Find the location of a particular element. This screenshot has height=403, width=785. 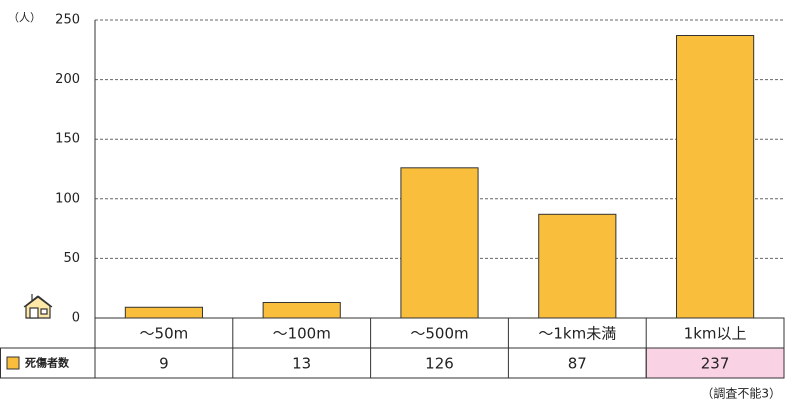

y-tick-label: 100 is located at coordinates (67, 198).